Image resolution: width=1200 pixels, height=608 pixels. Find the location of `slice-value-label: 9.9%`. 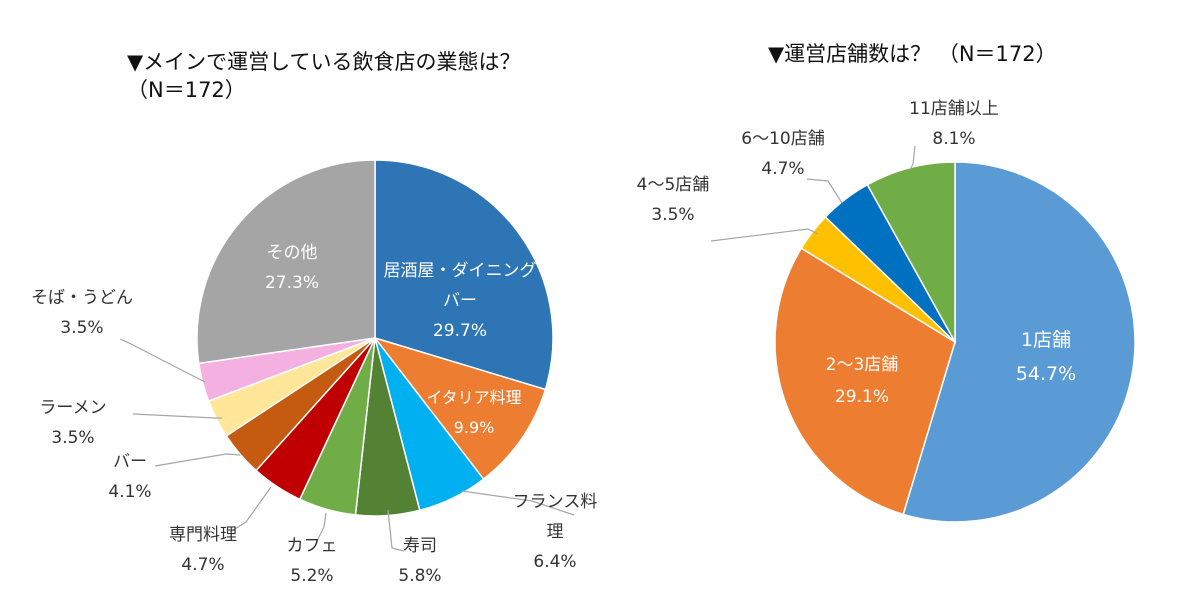

slice-value-label: 9.9% is located at coordinates (474, 427).